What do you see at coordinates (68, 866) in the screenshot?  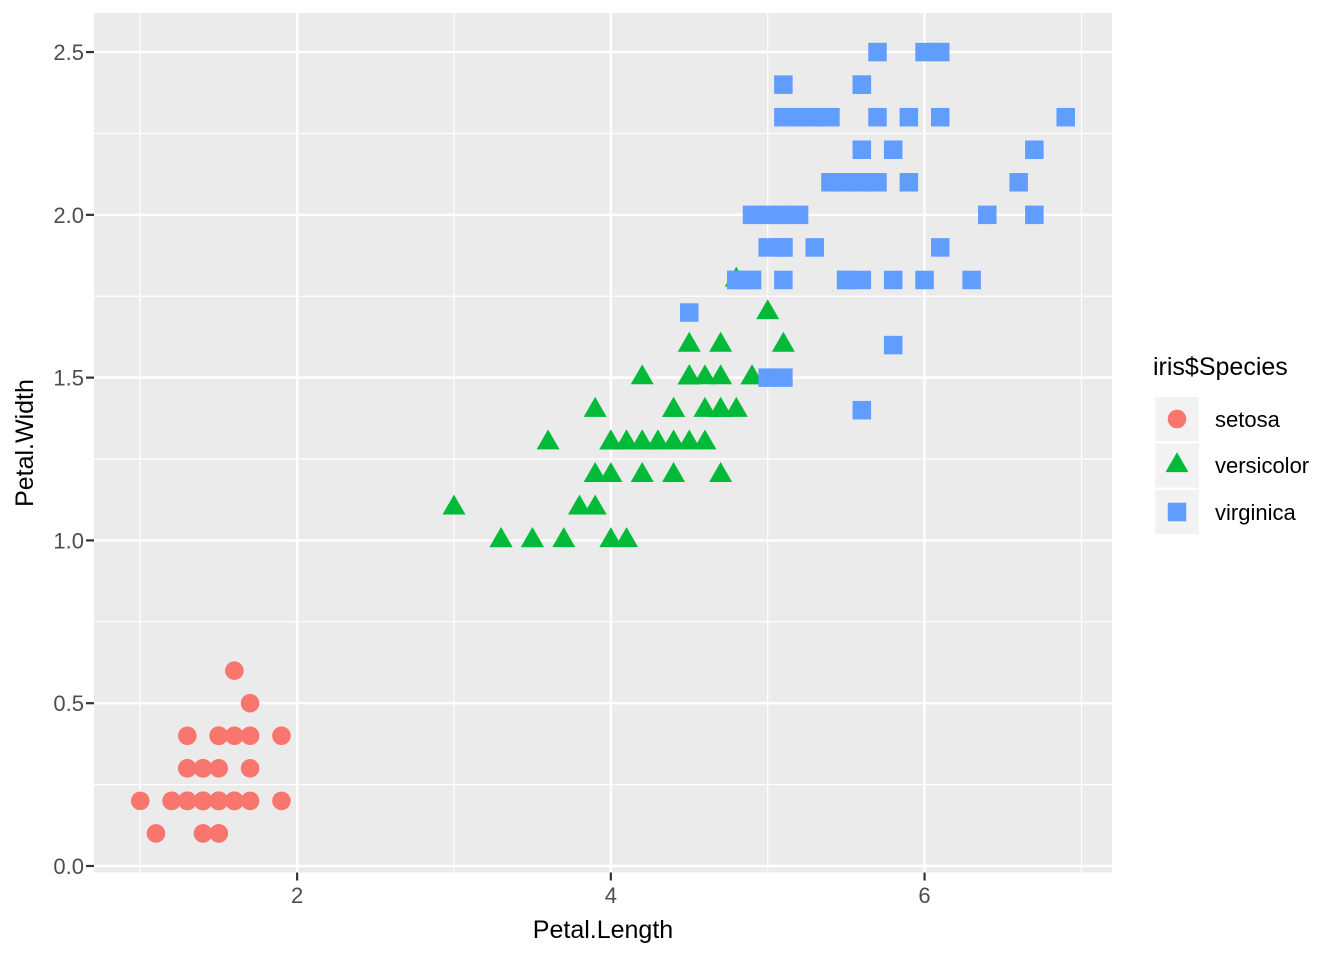 I see `y-tick-label: 0.0` at bounding box center [68, 866].